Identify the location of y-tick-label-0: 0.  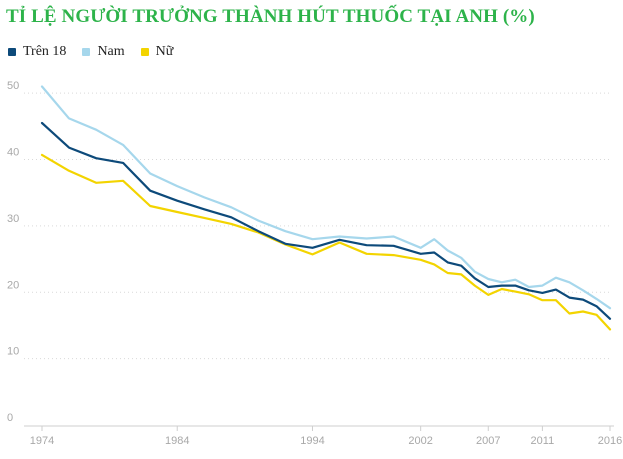
(10, 418).